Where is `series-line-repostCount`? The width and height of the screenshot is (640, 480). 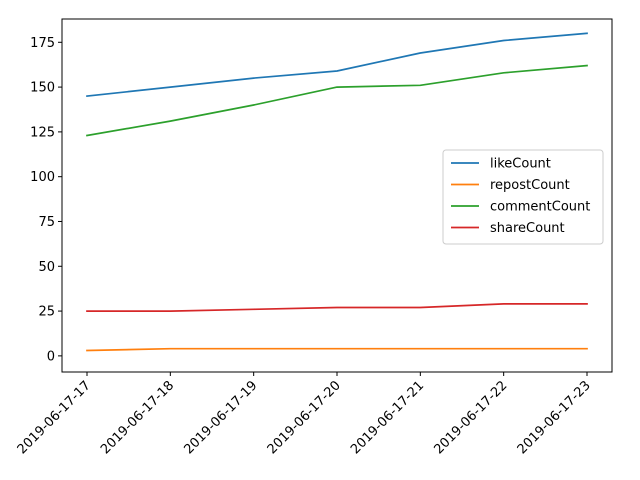
series-line-repostCount is located at coordinates (337, 349).